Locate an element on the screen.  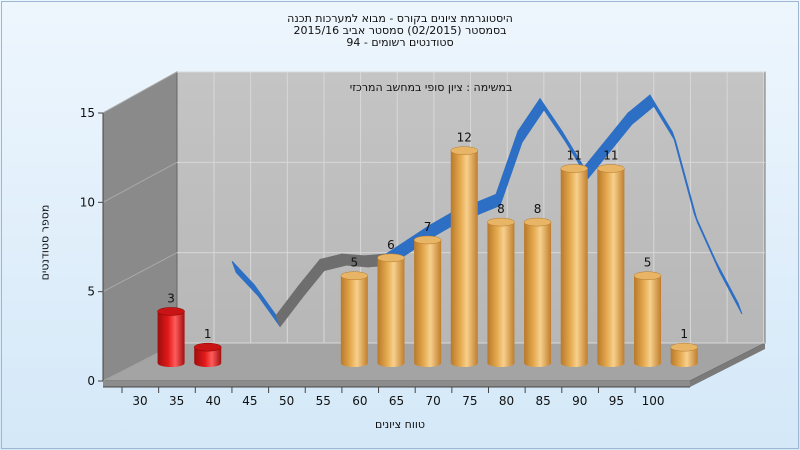
y-tick-label: 0 is located at coordinates (91, 381).